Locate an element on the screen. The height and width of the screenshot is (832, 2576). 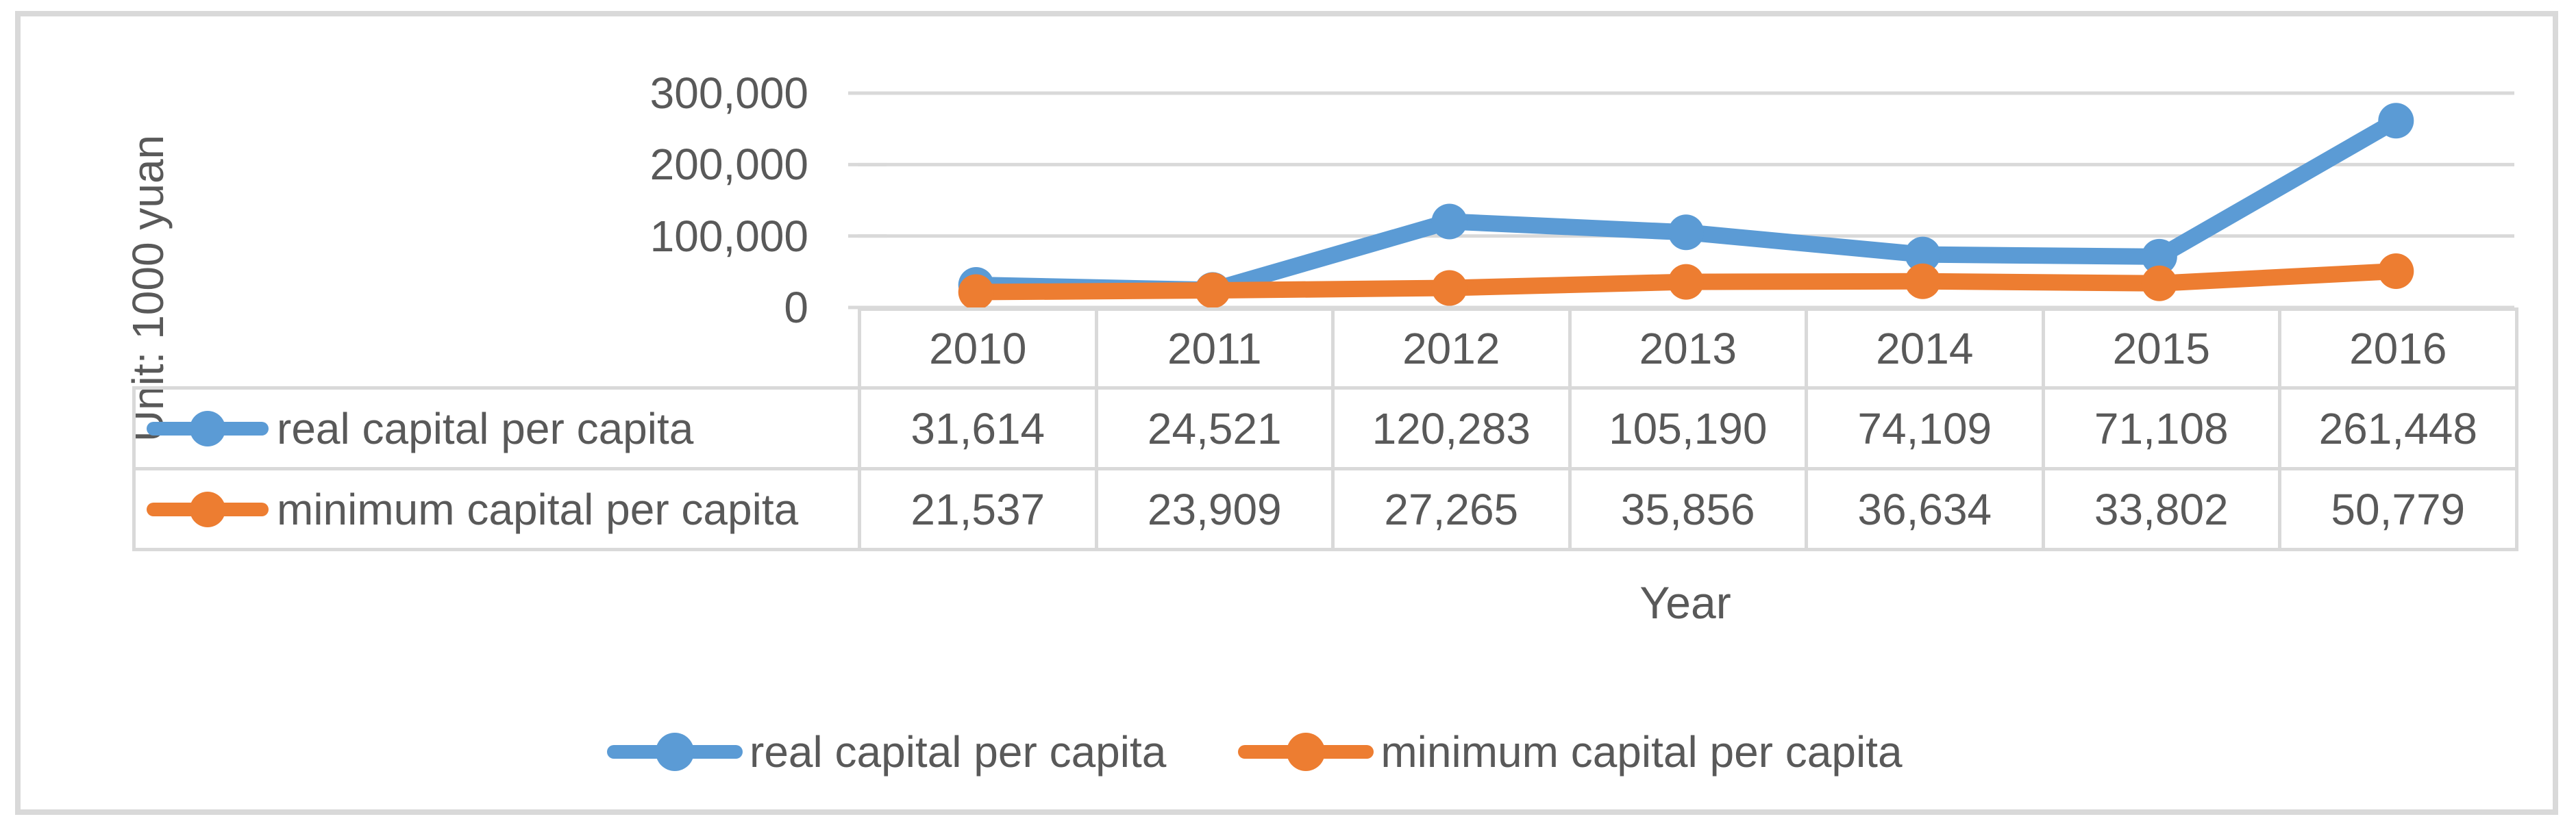
x-axis-title: Year is located at coordinates (1685, 603).